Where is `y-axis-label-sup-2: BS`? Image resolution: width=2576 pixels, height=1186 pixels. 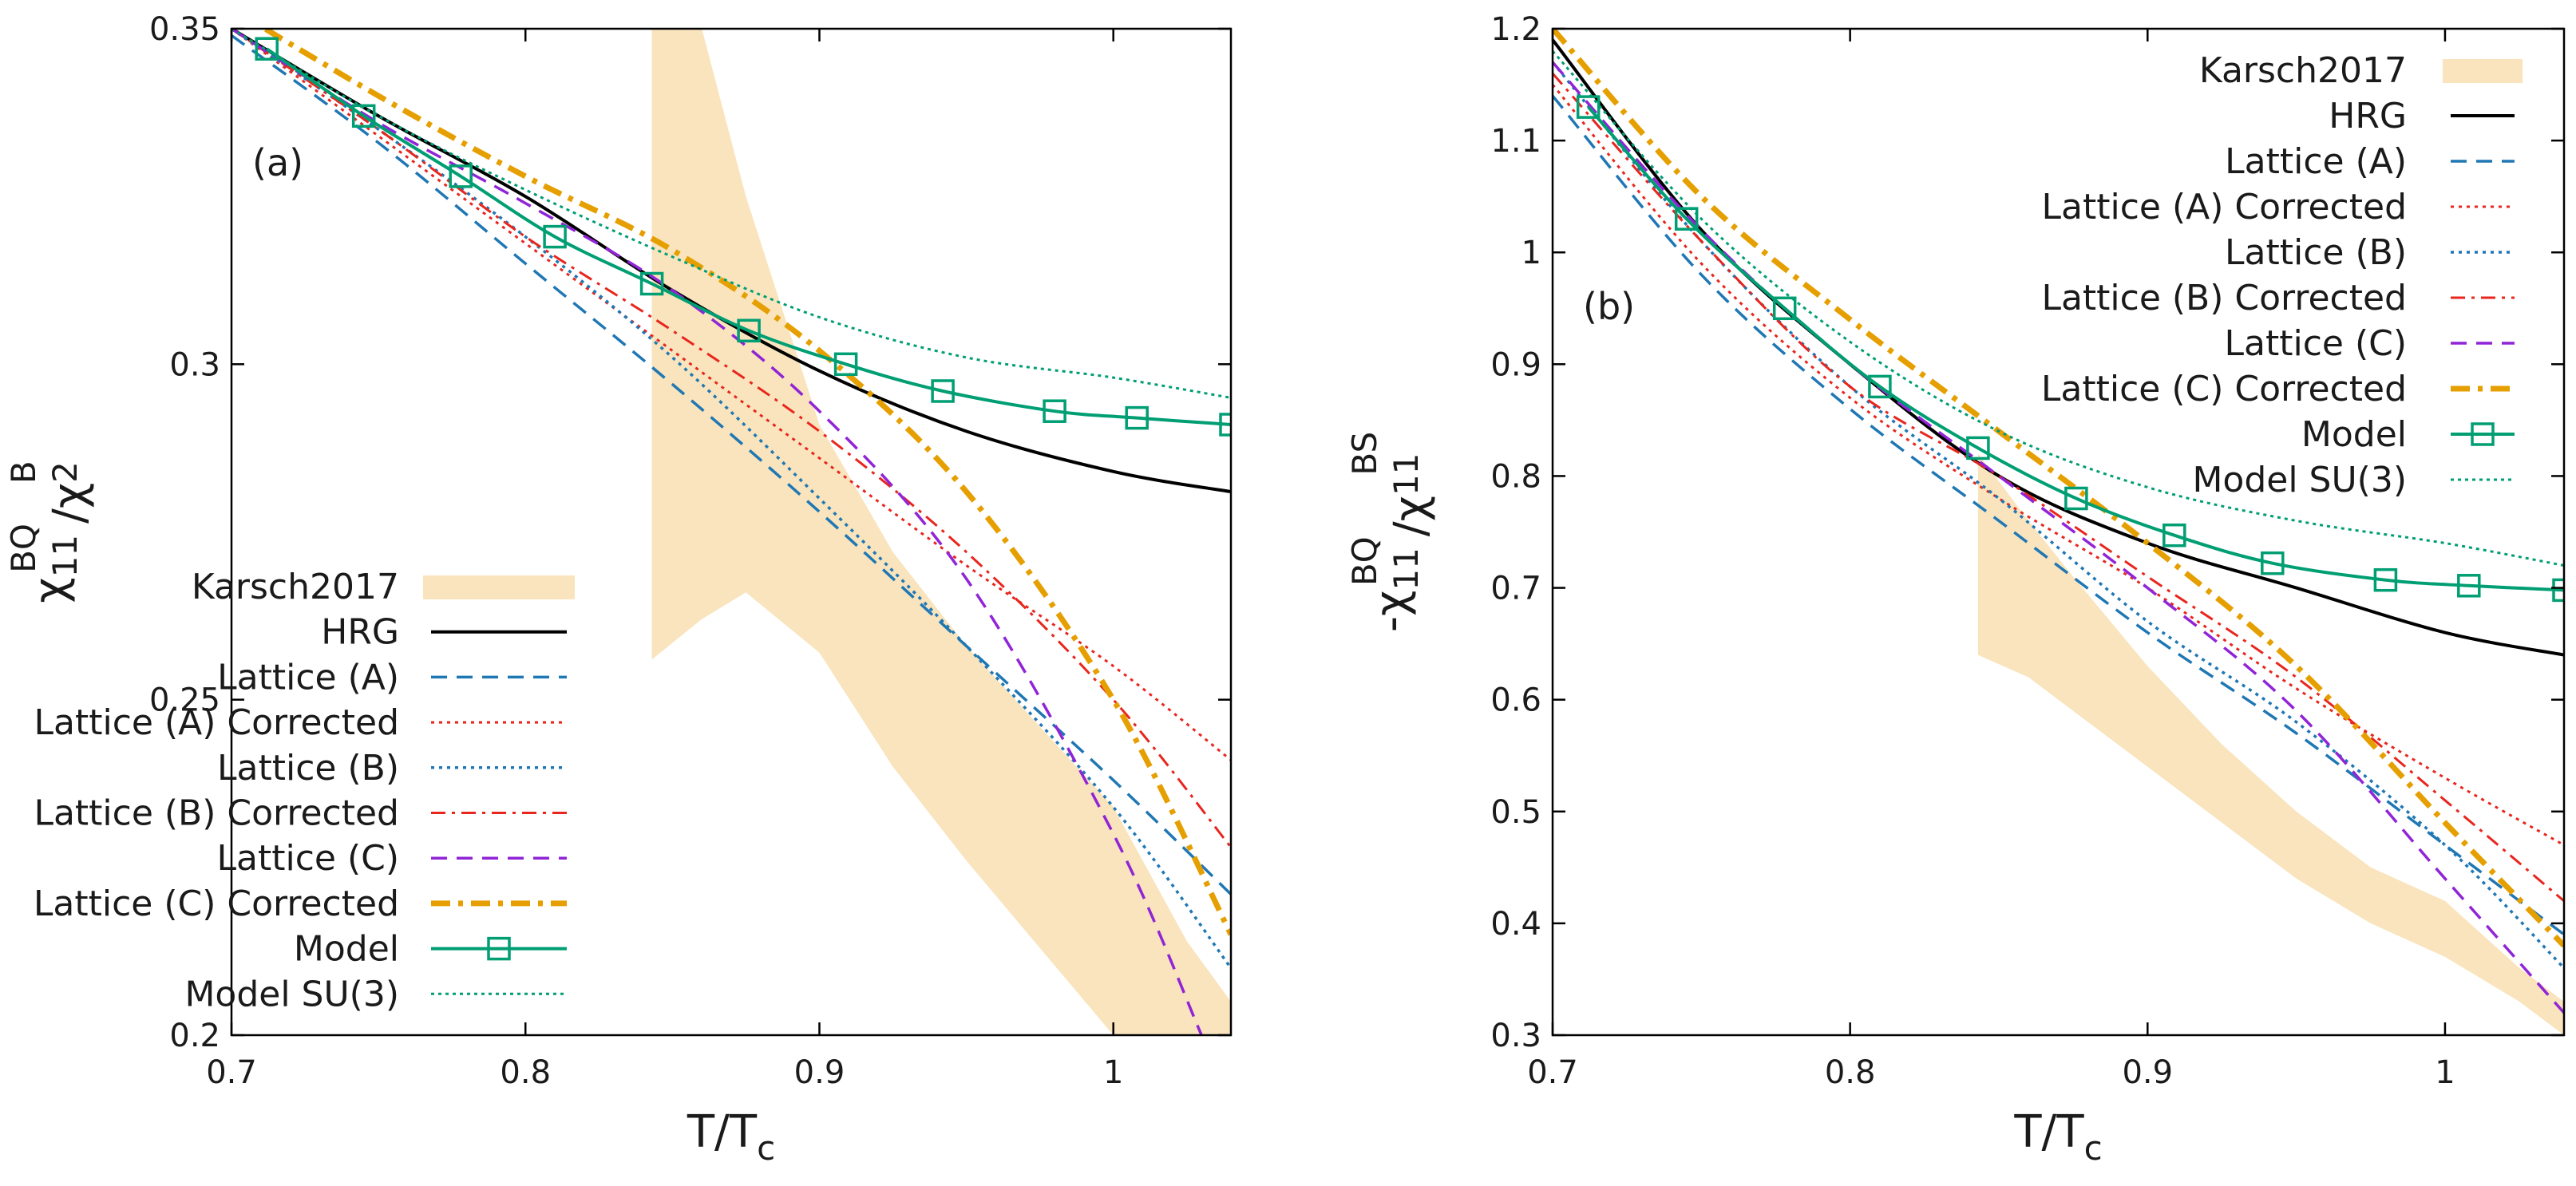
y-axis-label-sup-2: BS is located at coordinates (1365, 454).